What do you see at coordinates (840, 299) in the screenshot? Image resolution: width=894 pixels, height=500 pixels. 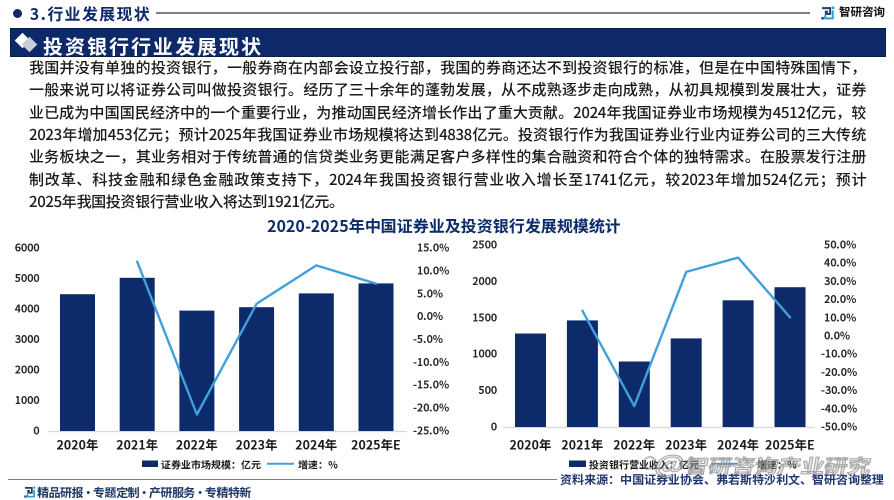 I see `svg-text: 20.0%` at bounding box center [840, 299].